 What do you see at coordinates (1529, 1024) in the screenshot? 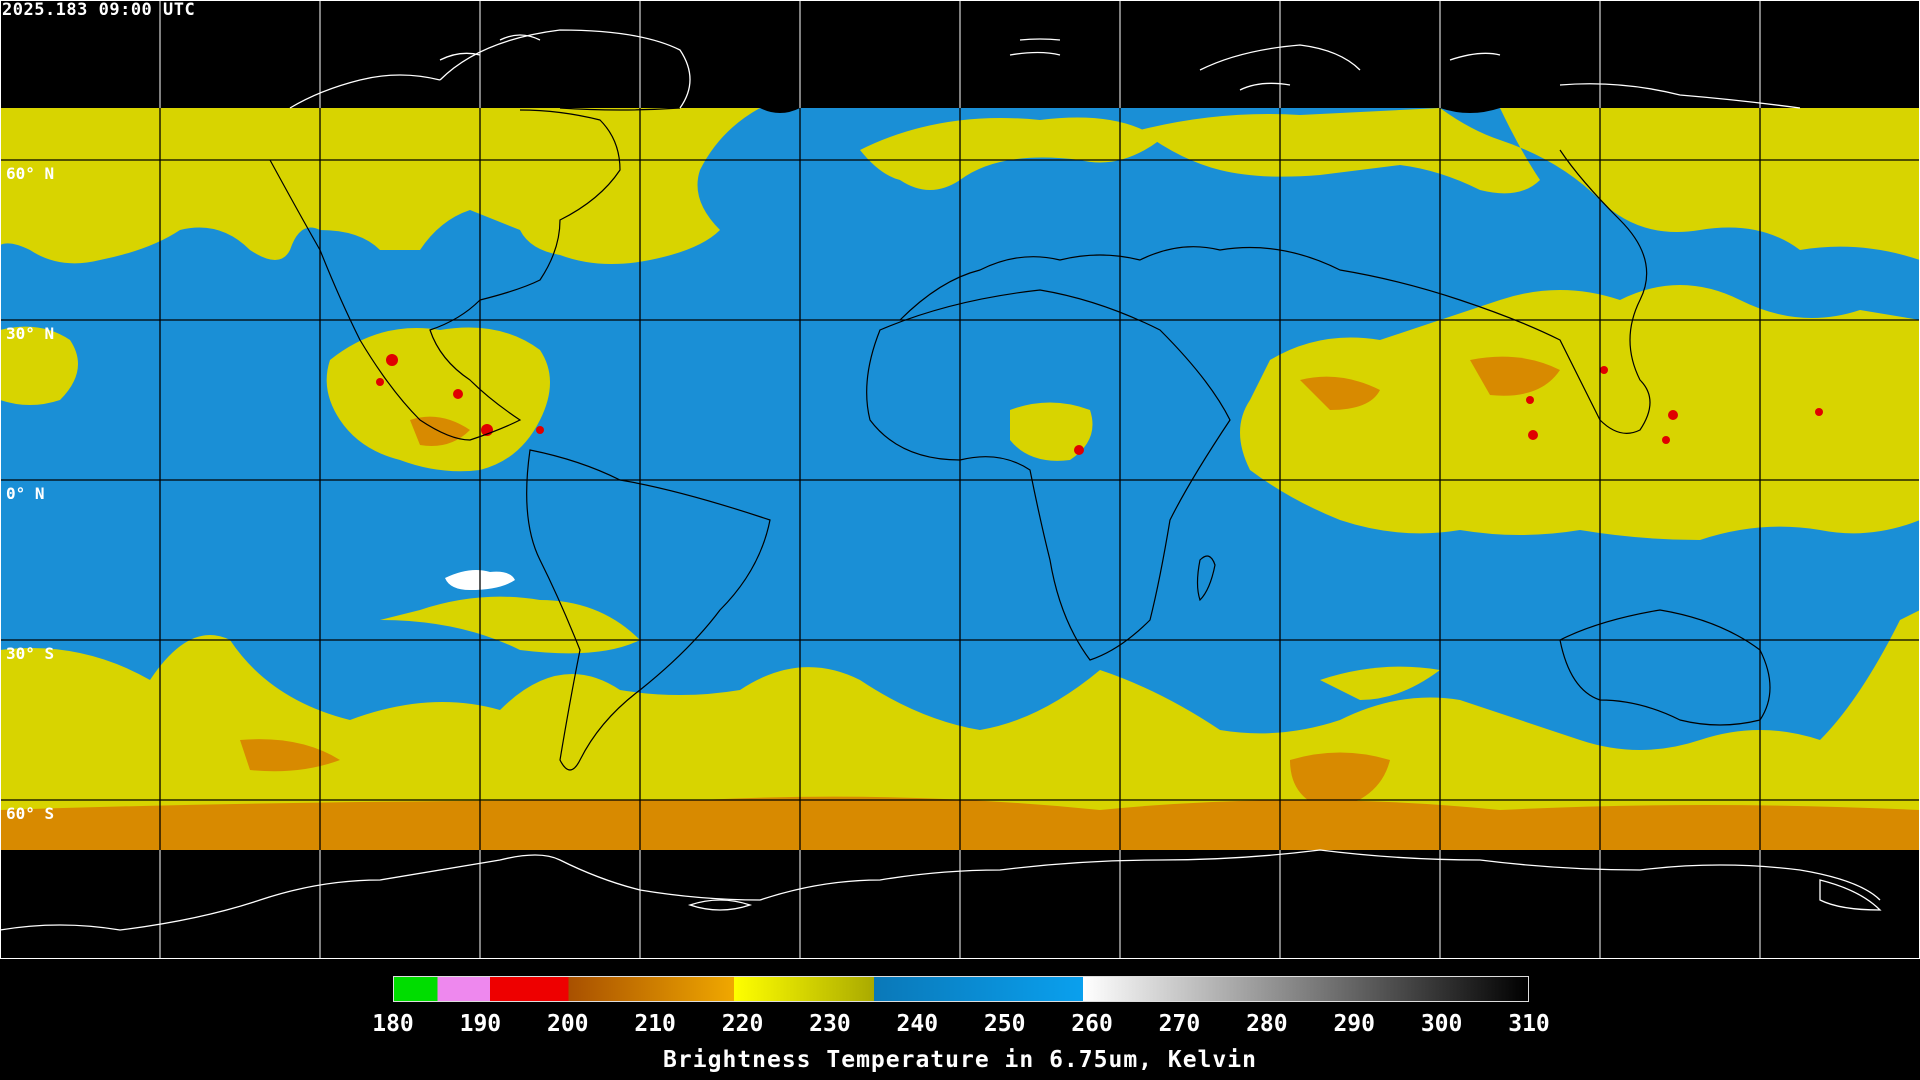
I see `colorbar-tick-label: 310` at bounding box center [1529, 1024].